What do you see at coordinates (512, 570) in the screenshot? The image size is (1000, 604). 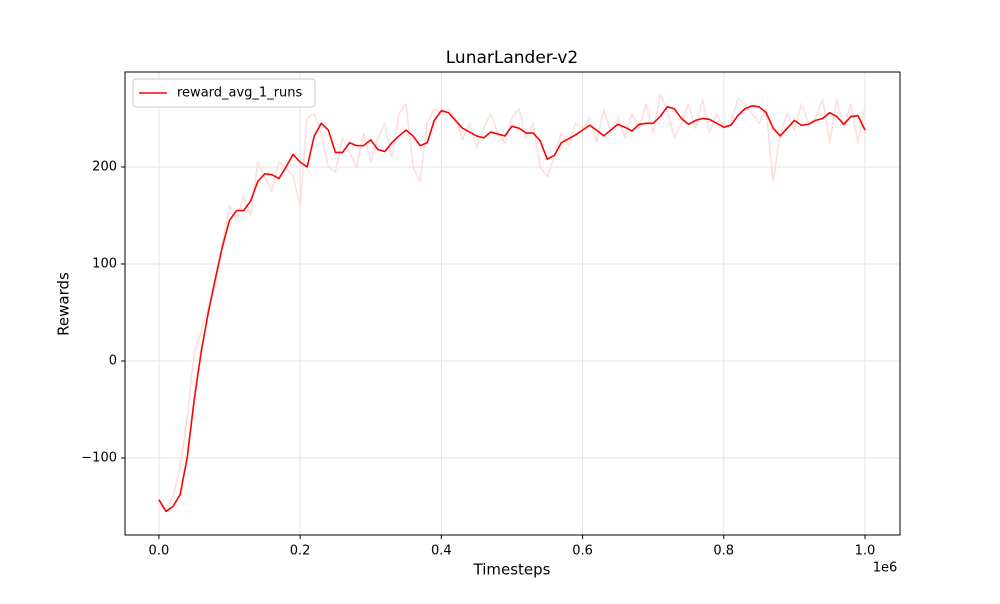 I see `x-axis-label: Timesteps` at bounding box center [512, 570].